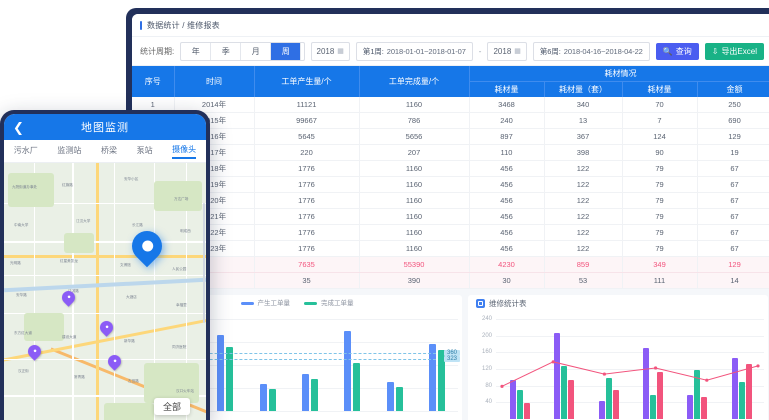 The height and width of the screenshot is (420, 769). What do you see at coordinates (204, 263) in the screenshot?
I see `map-scrollbar` at bounding box center [204, 263].